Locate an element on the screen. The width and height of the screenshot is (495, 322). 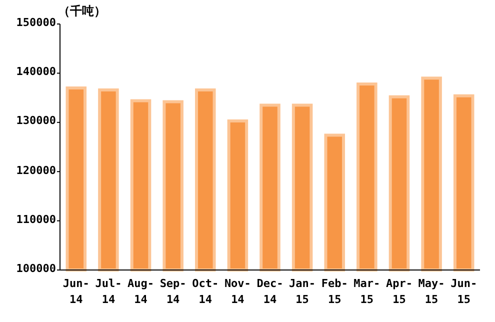
x-tick-label: Dec-14 is located at coordinates (270, 292).